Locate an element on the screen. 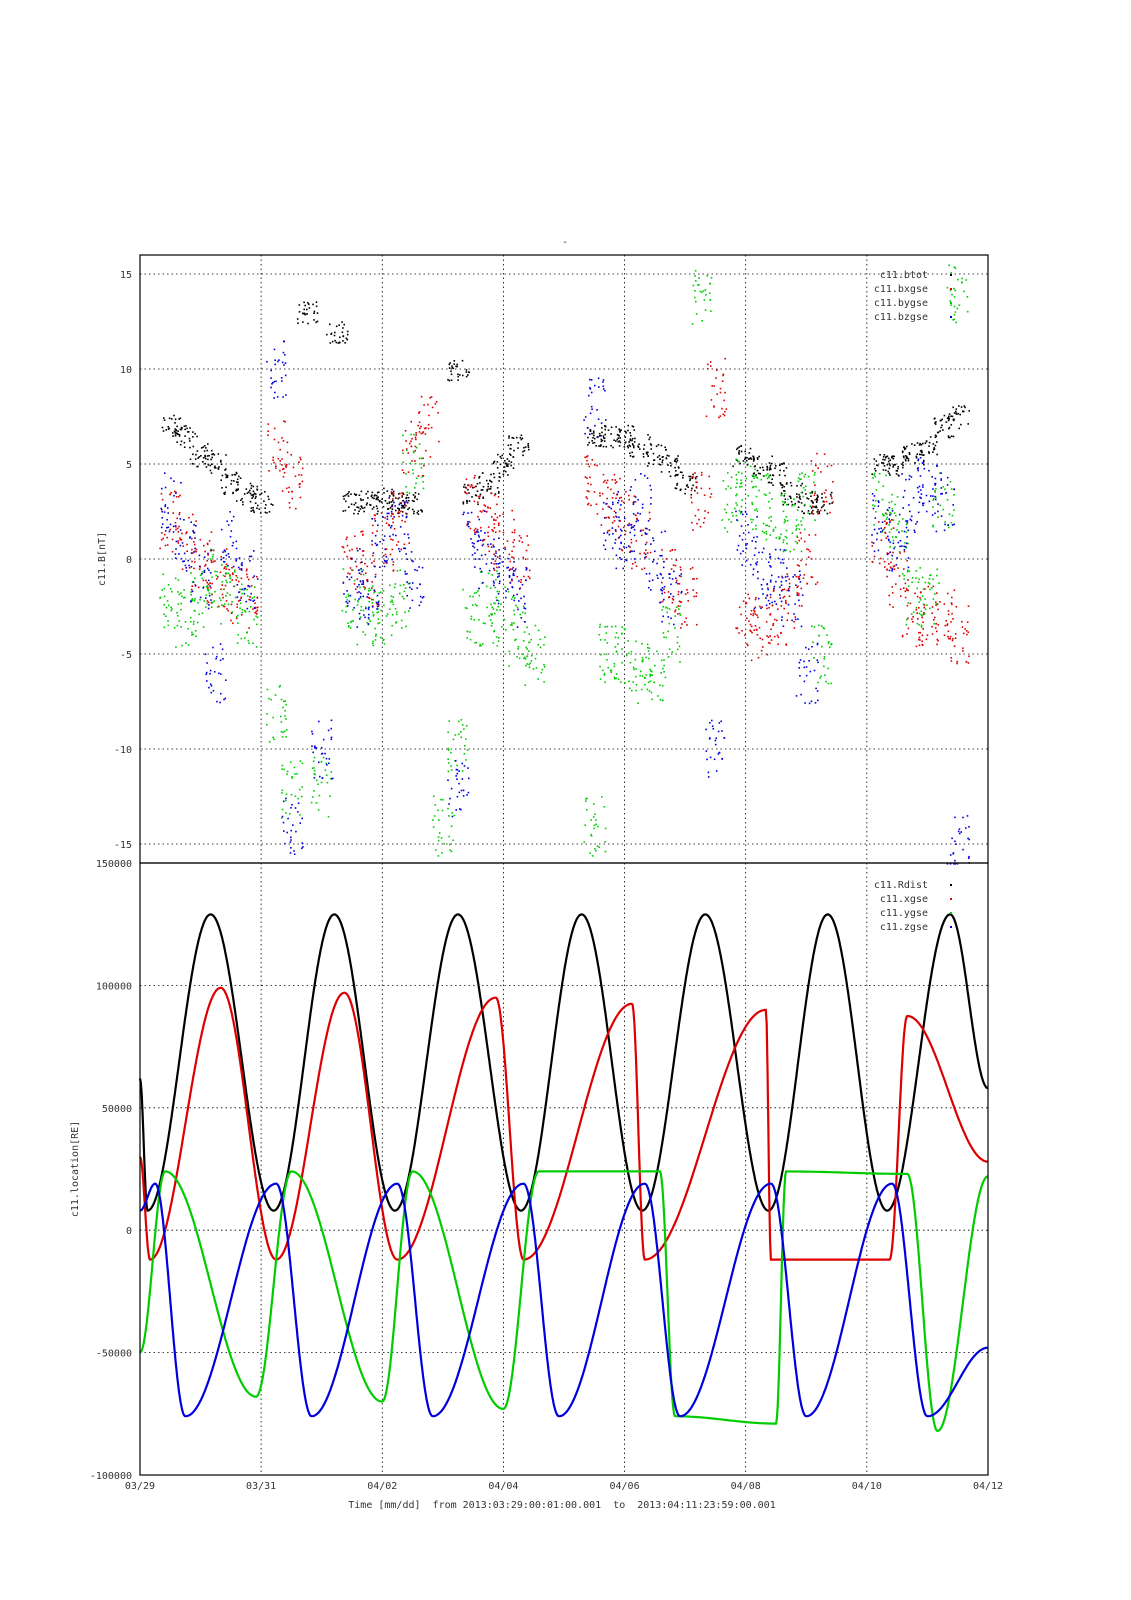 This screenshot has height=1600, width=1131. x-tick-label: 04/06 is located at coordinates (624, 1486).